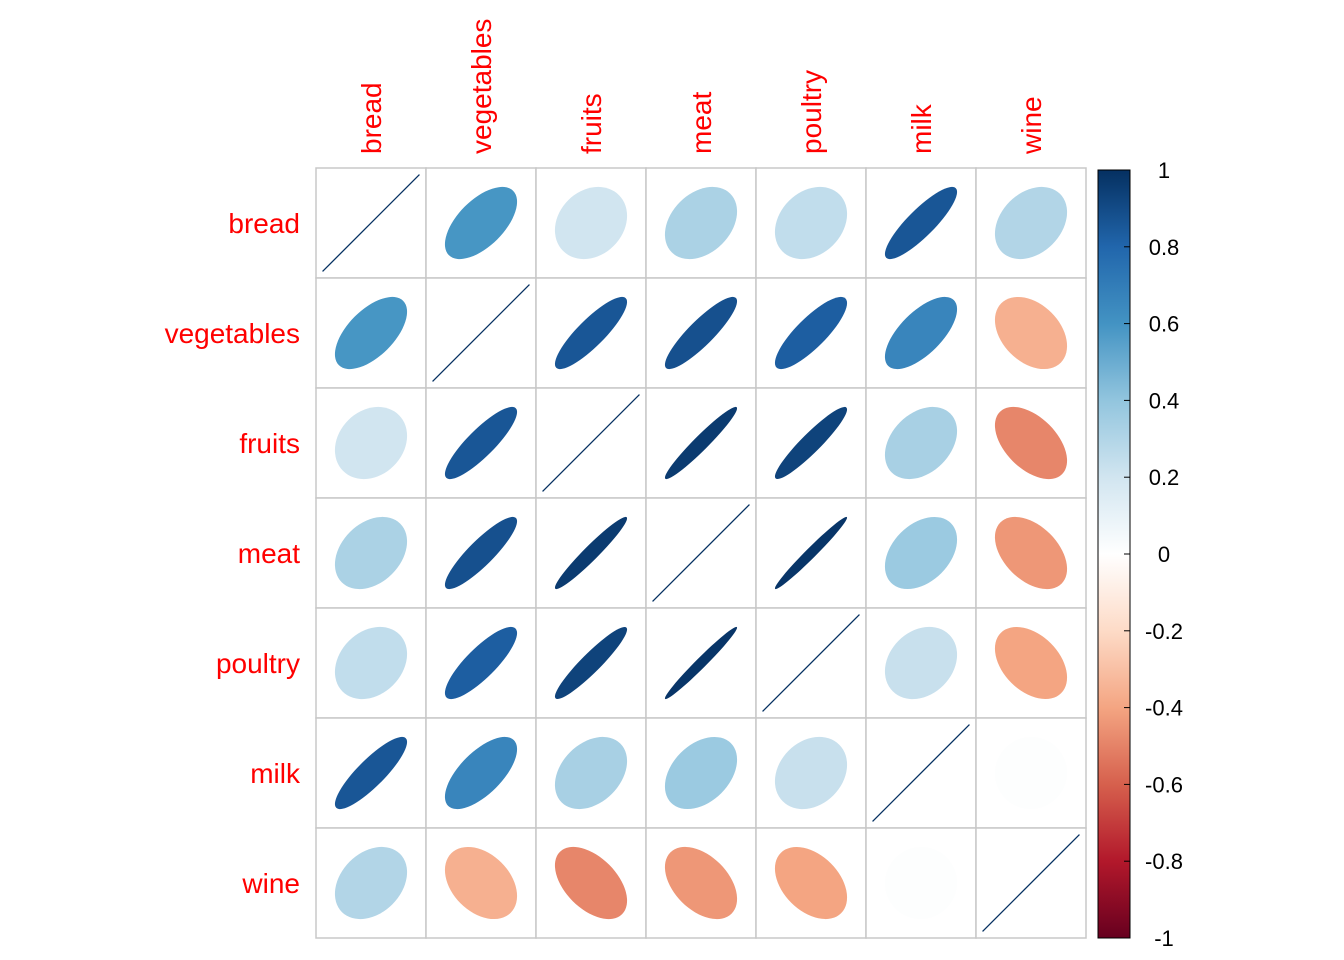 The width and height of the screenshot is (1344, 960). Describe the element at coordinates (591, 333) in the screenshot. I see `ellipse-vegetables-fruits` at that location.